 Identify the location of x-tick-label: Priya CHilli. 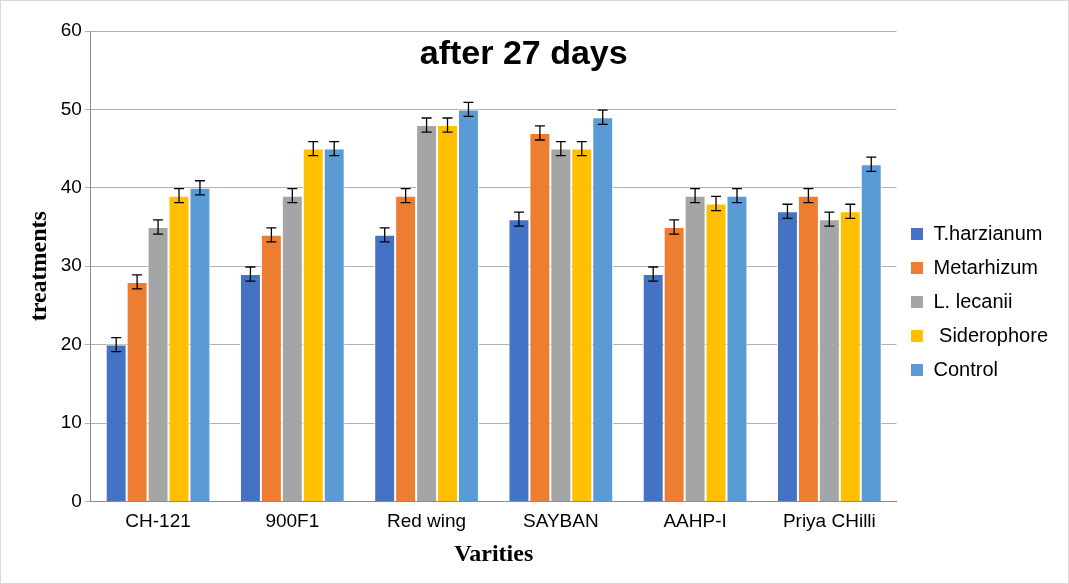
(829, 521).